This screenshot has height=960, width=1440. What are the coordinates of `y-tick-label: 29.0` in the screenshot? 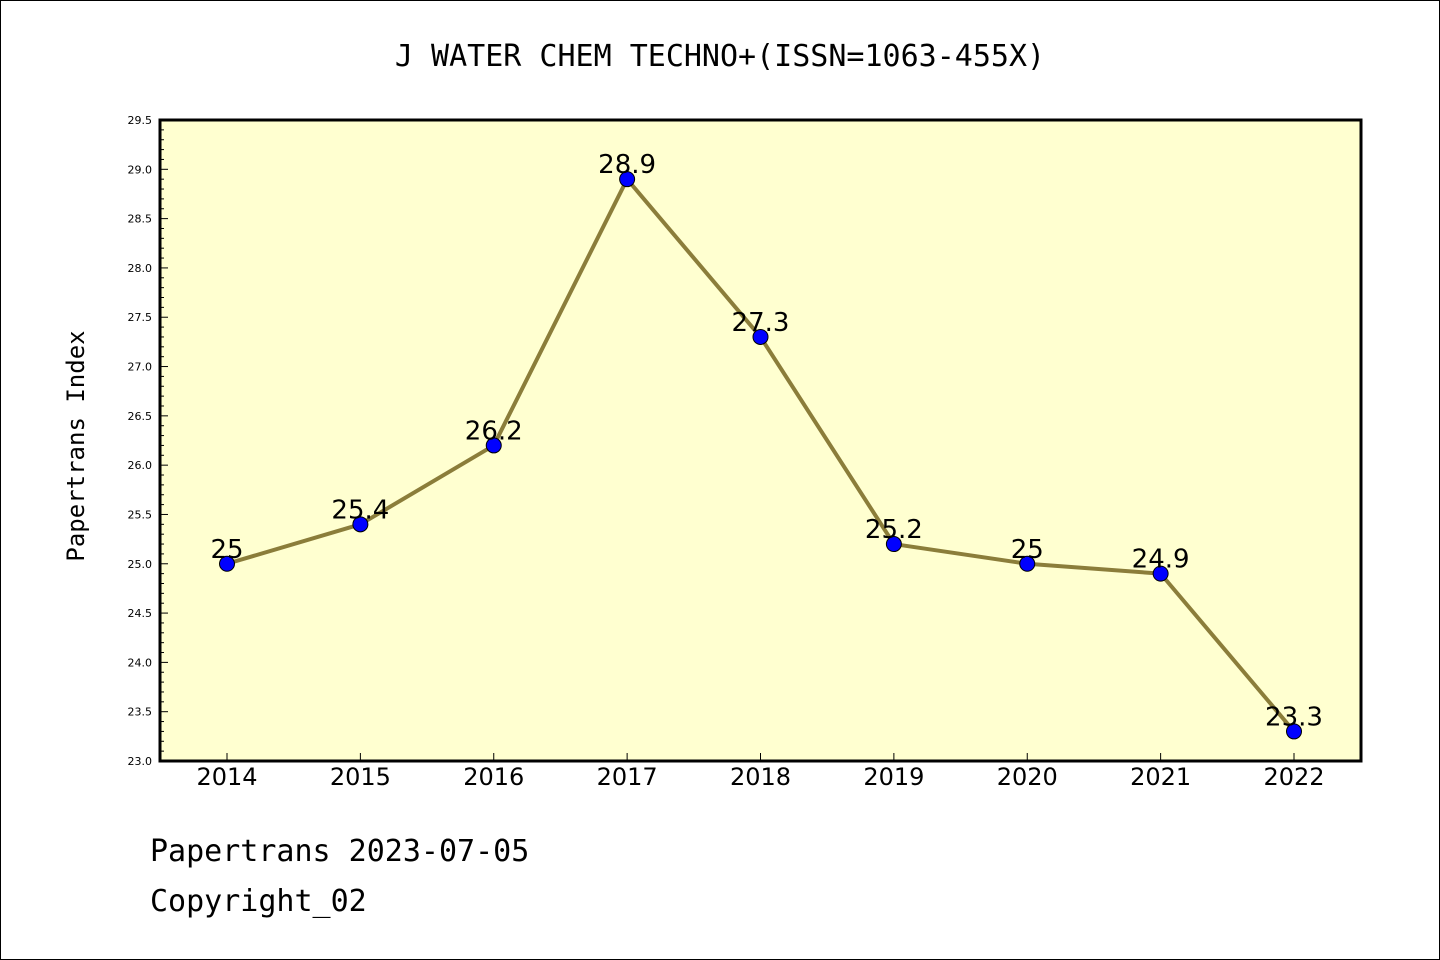 It's located at (140, 169).